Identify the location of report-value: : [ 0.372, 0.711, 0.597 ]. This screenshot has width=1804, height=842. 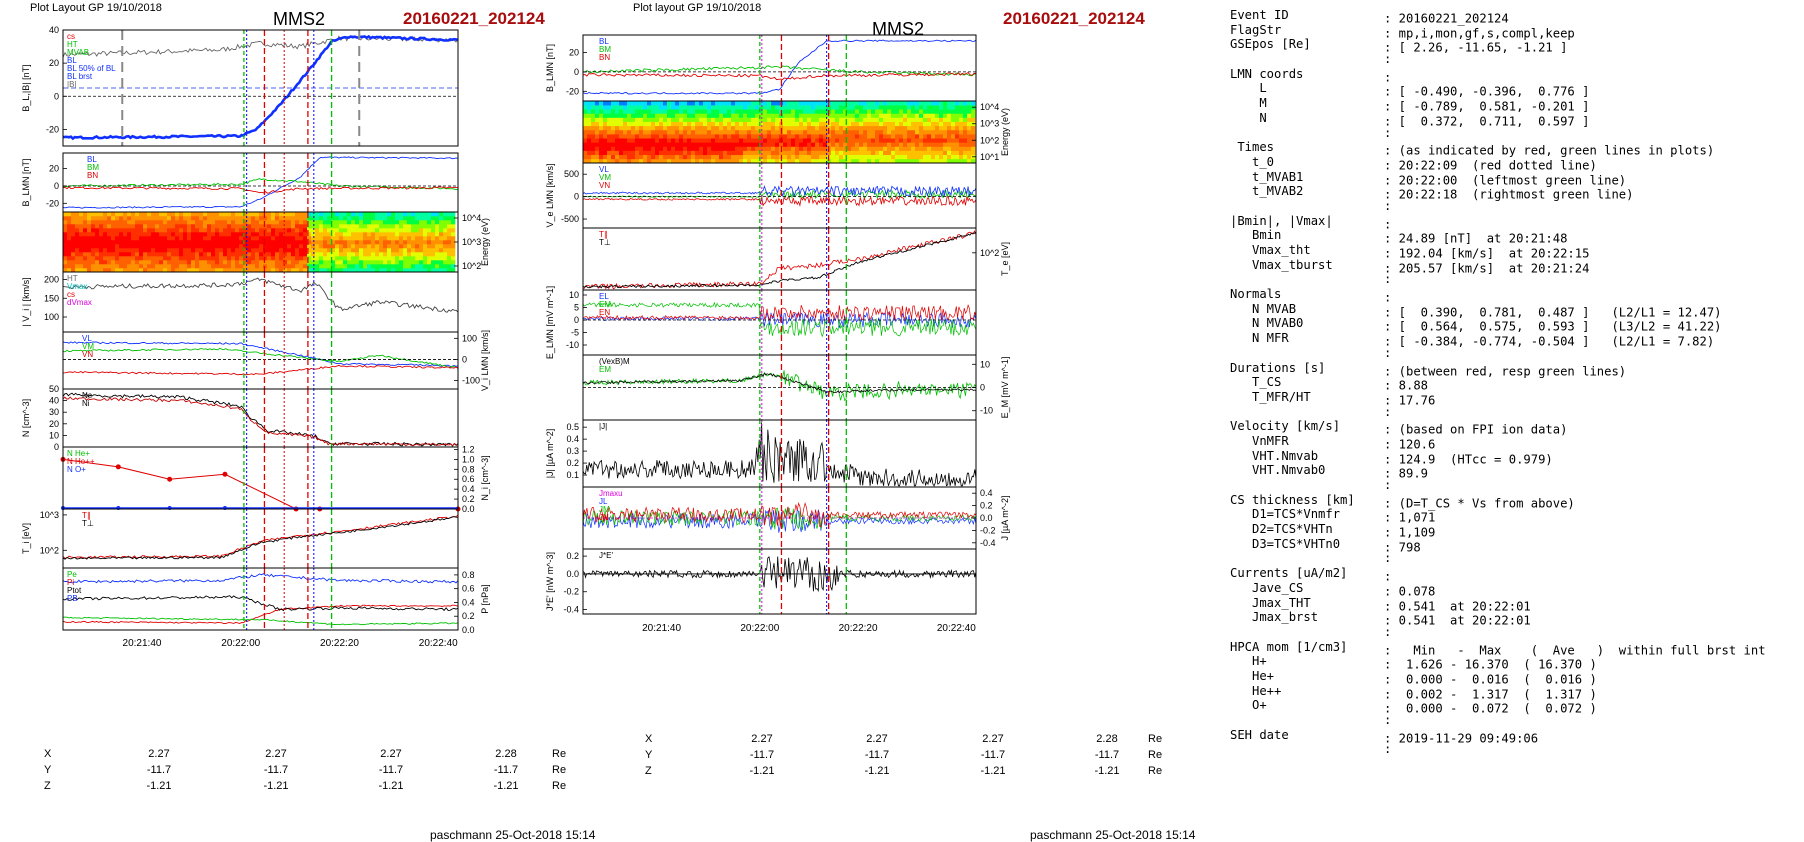
(1487, 121).